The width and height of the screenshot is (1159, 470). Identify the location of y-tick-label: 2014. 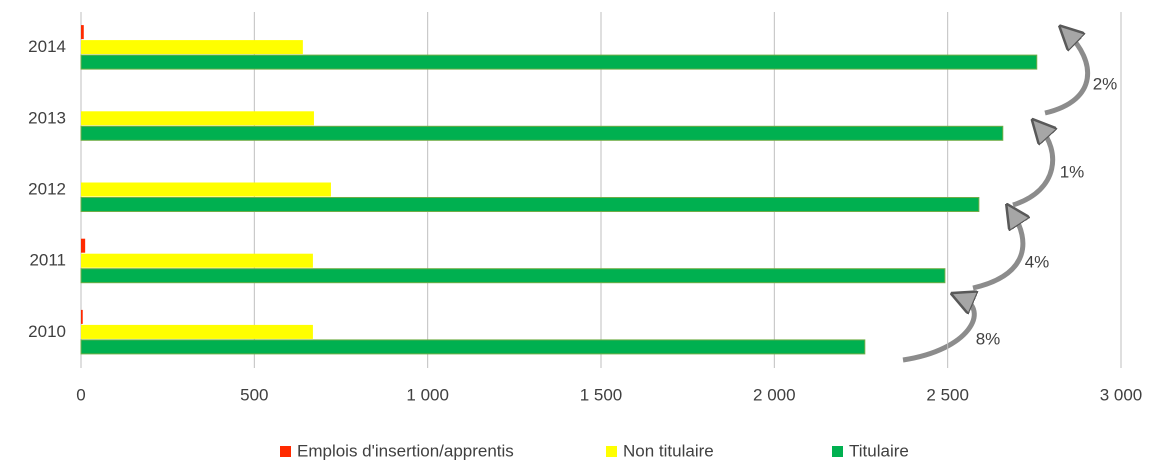
(47, 46).